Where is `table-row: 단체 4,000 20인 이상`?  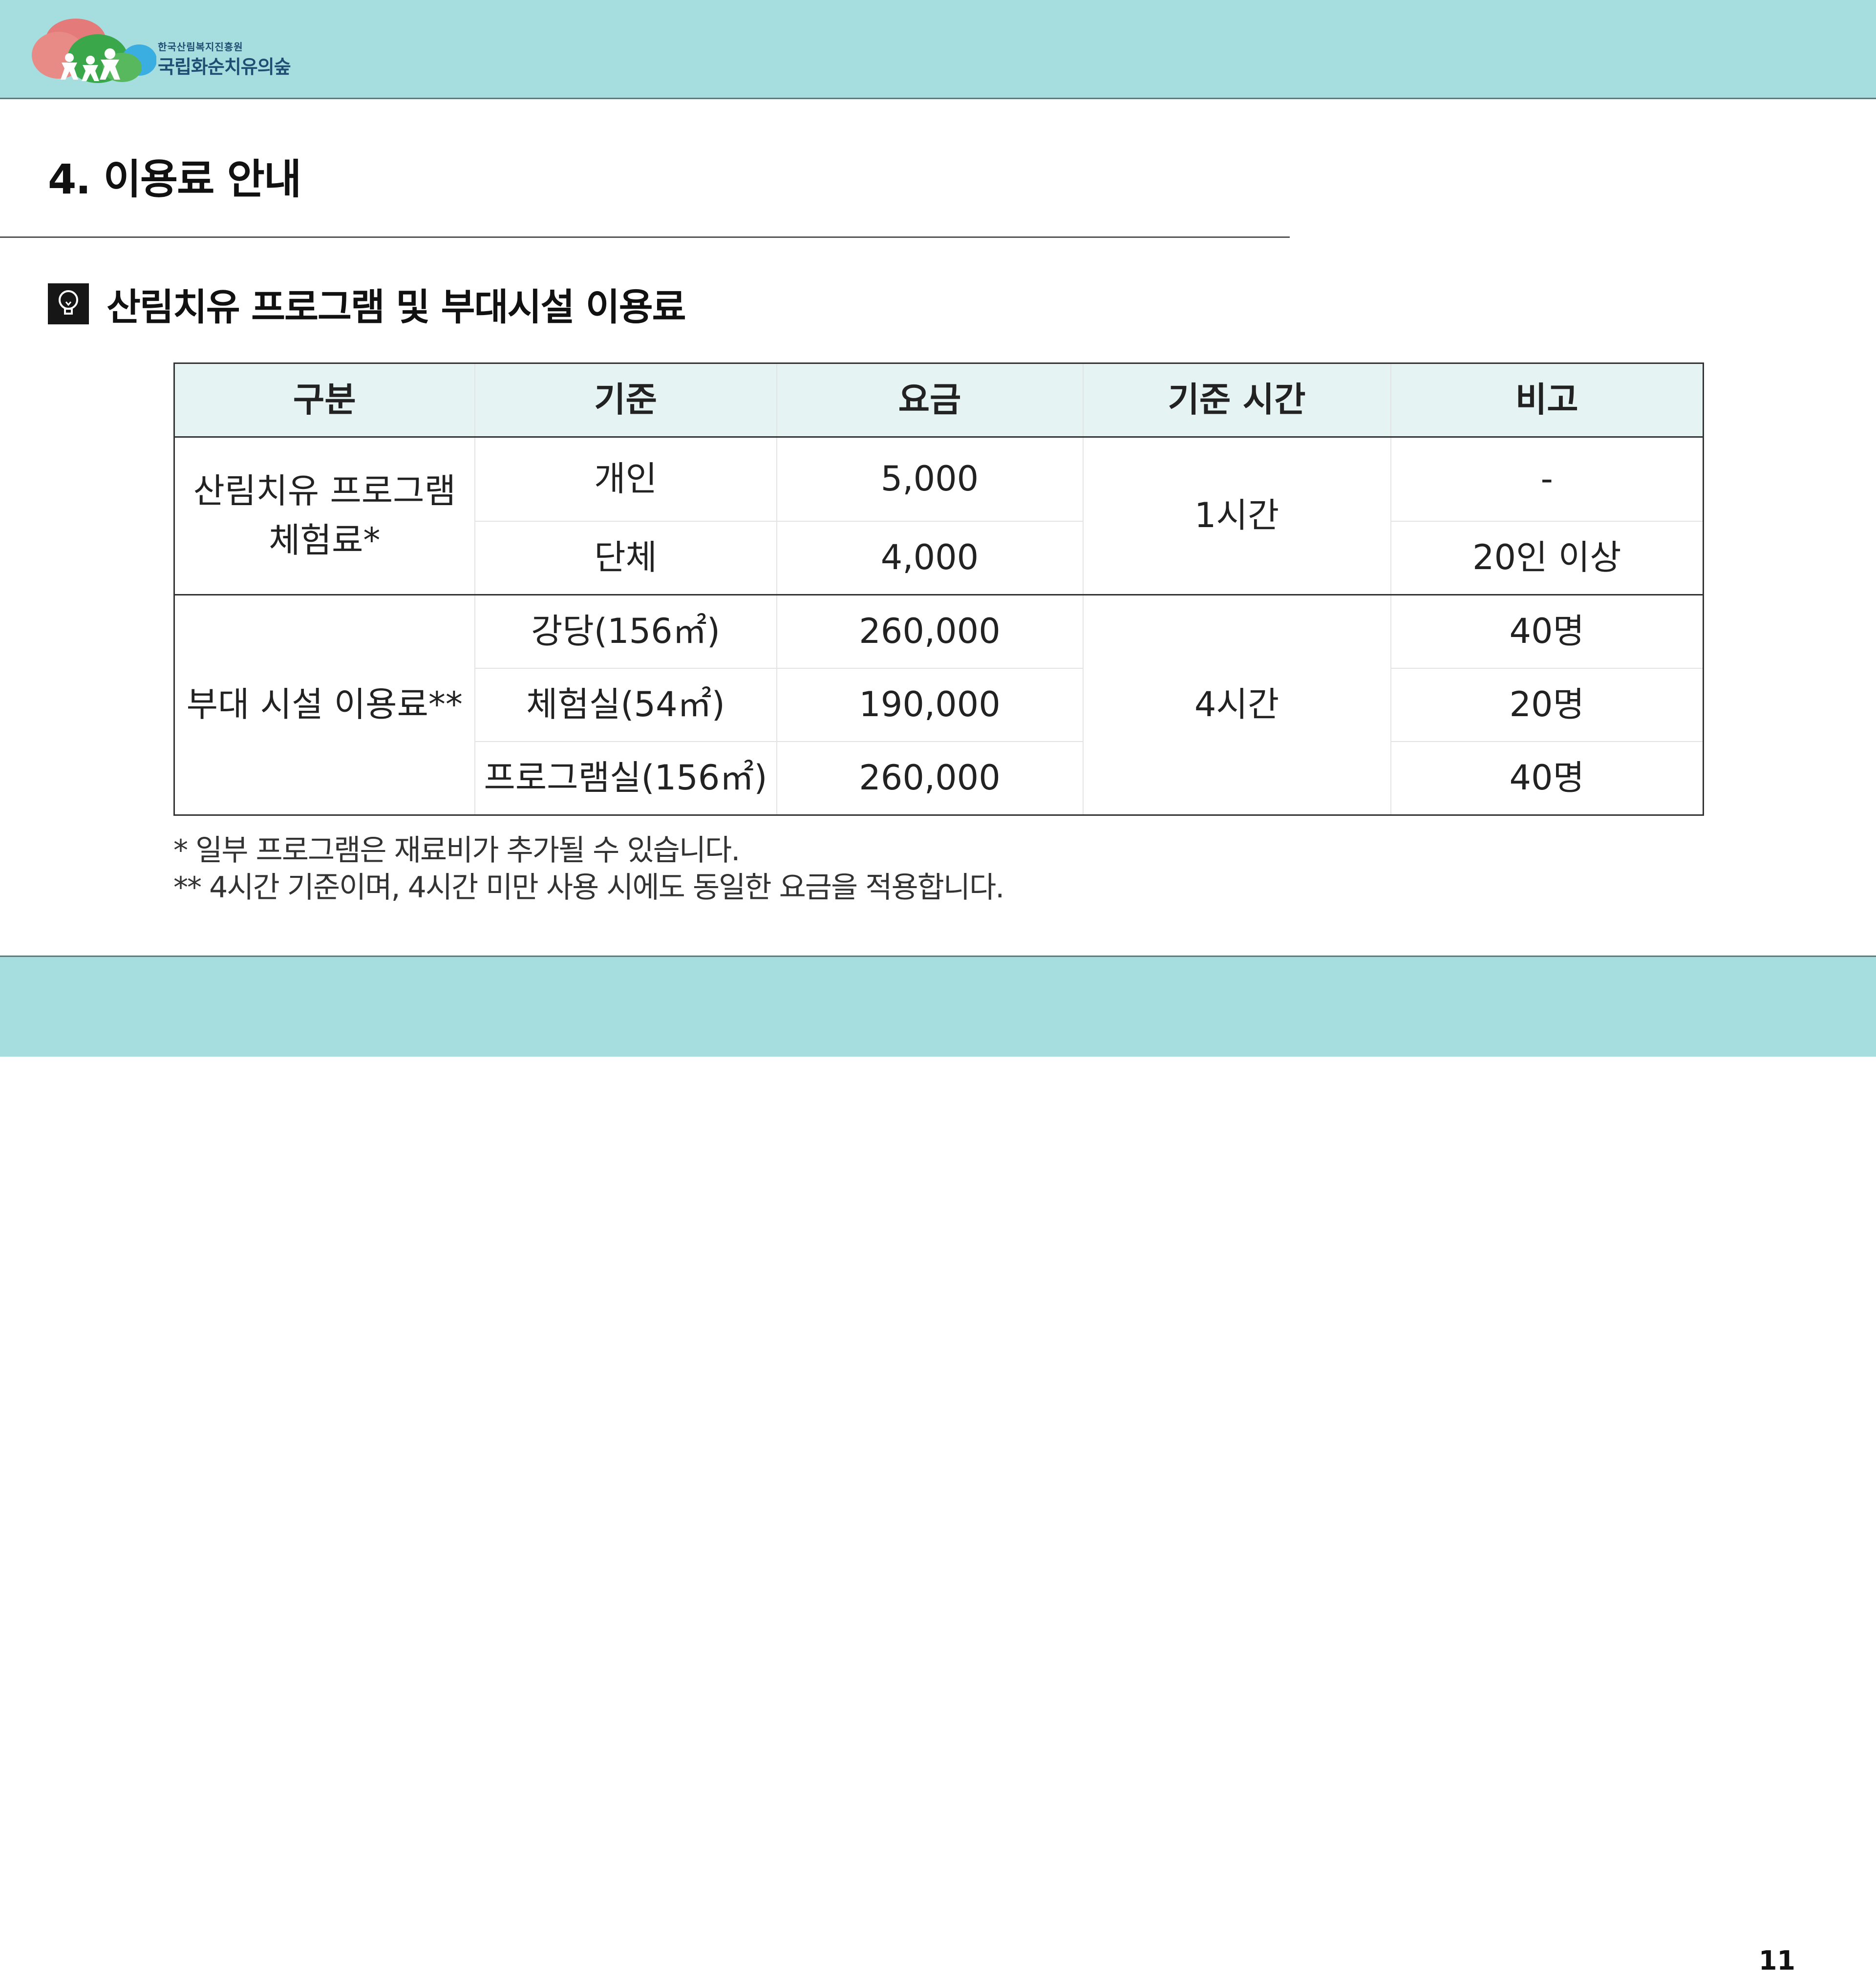
table-row: 단체 4,000 20인 이상 is located at coordinates (939, 558).